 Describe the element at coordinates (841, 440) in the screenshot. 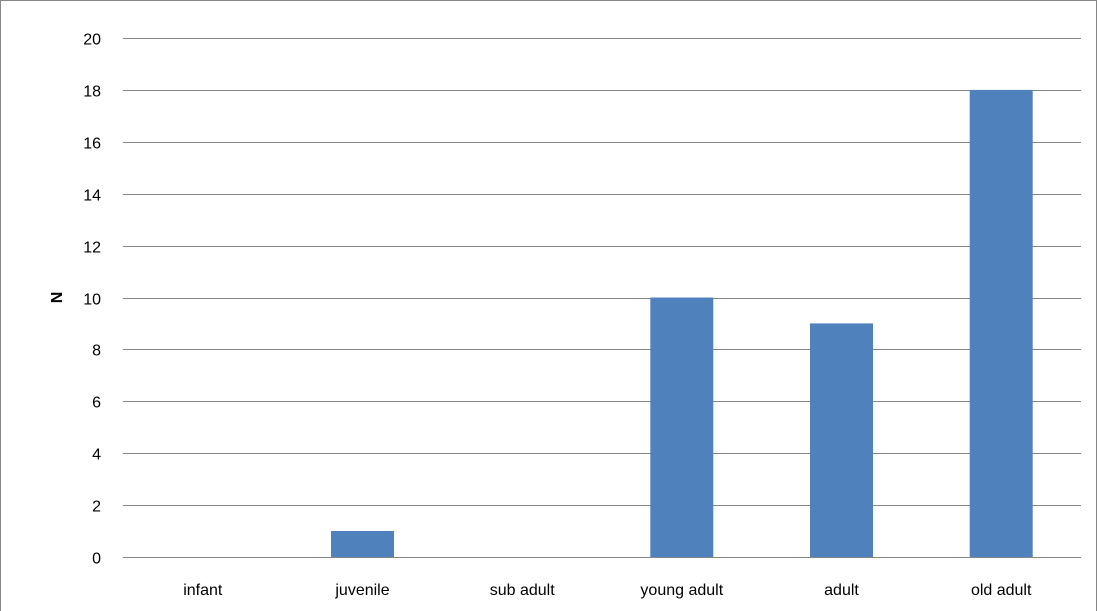

I see `bar-adult` at that location.